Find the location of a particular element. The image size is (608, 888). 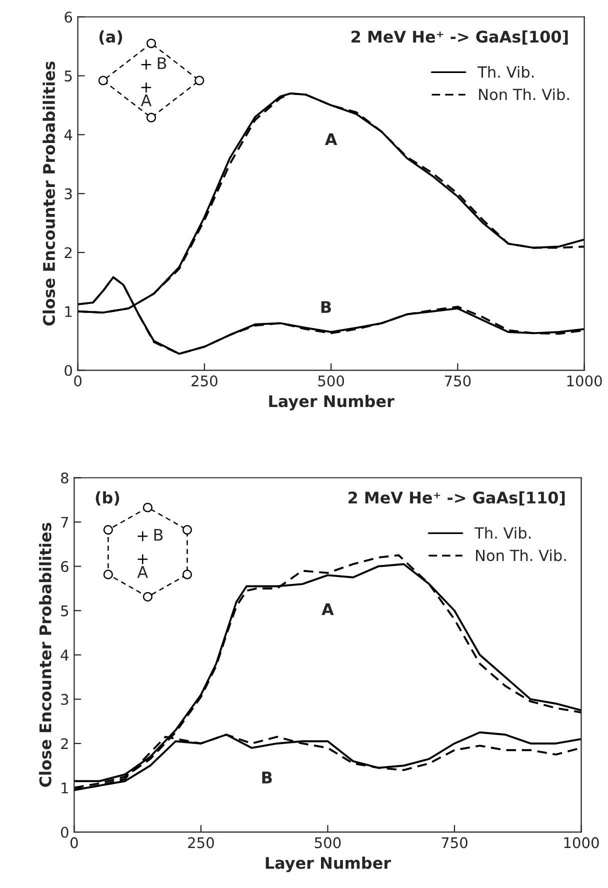

annotation: (b) is located at coordinates (108, 498).